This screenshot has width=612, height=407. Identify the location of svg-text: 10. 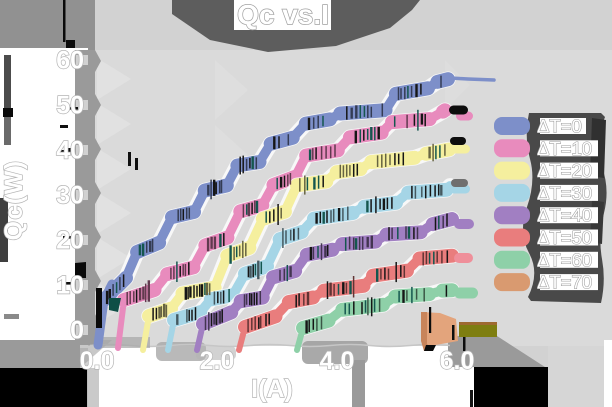
(70, 286).